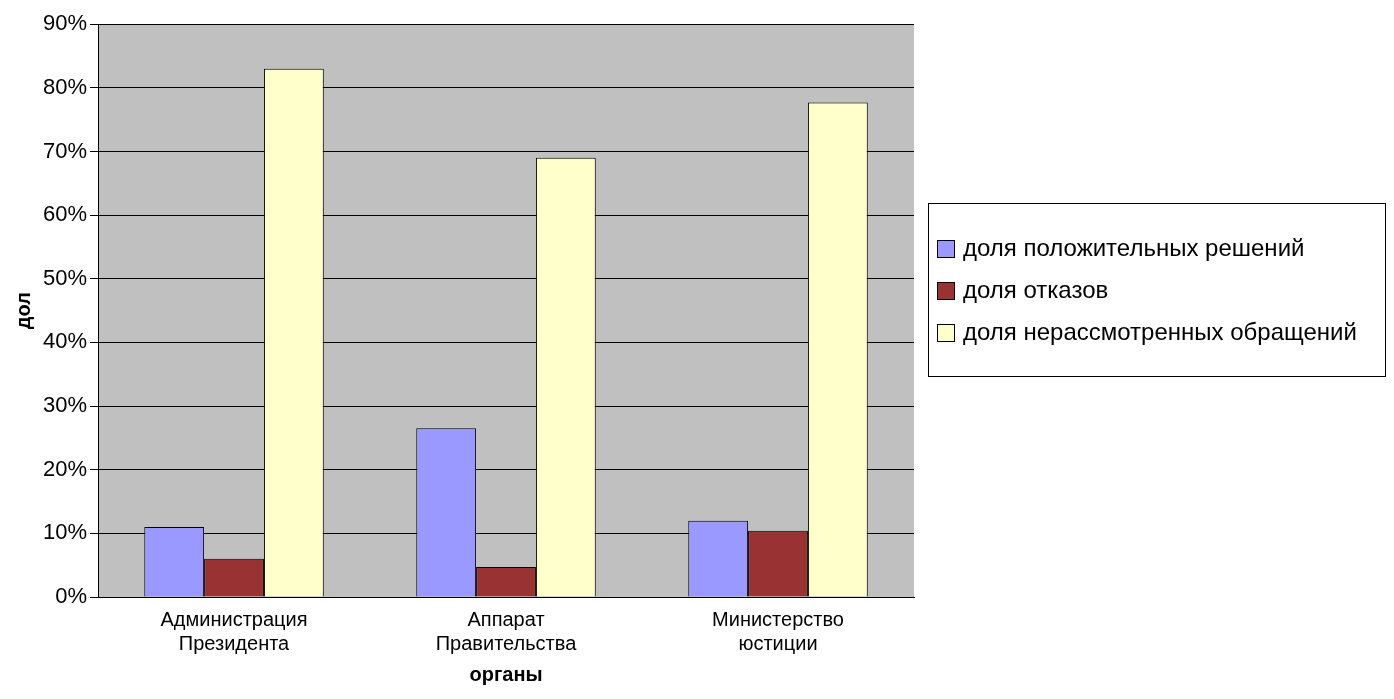 This screenshot has width=1394, height=699. What do you see at coordinates (65, 468) in the screenshot?
I see `y-tick-label: 20%` at bounding box center [65, 468].